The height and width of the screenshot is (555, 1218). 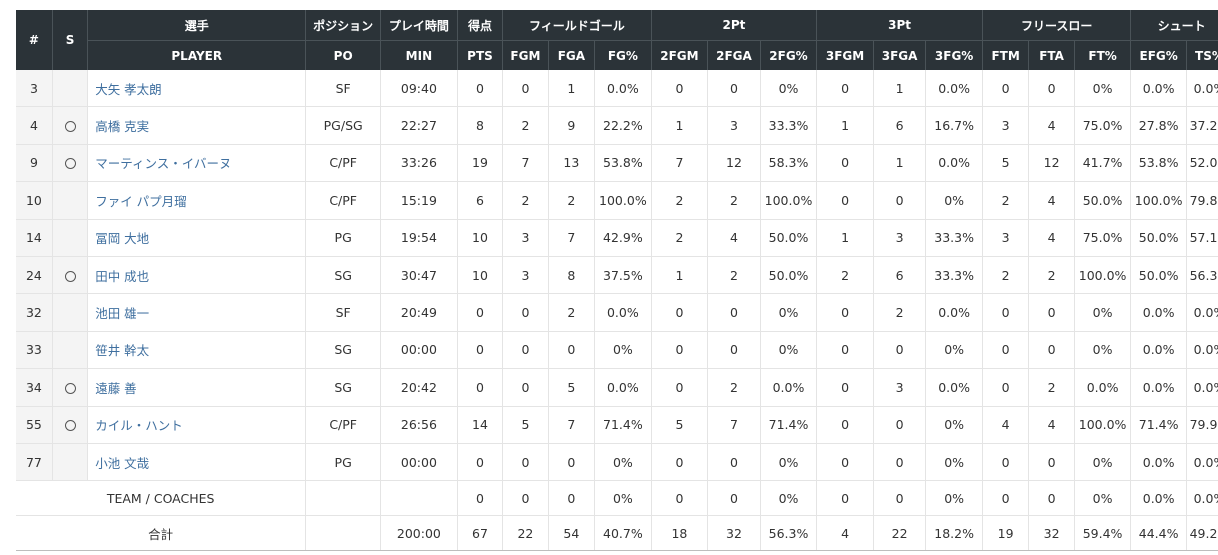 I want to click on 3fga: 1, so click(x=900, y=89).